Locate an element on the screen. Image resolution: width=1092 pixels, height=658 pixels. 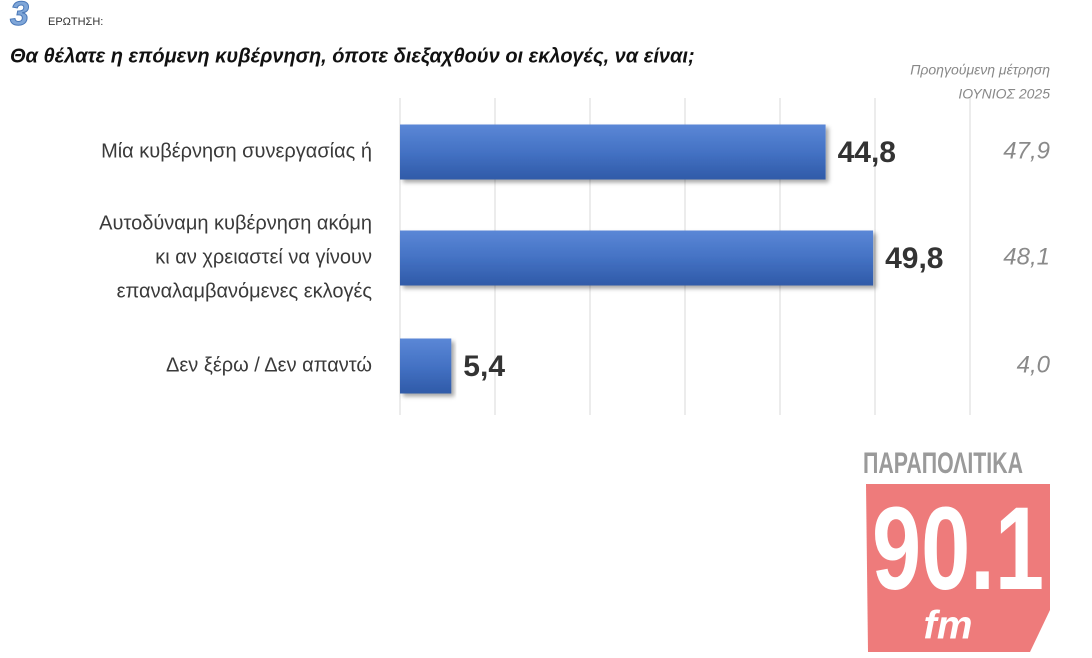
question-number: 3 is located at coordinates (19, 16).